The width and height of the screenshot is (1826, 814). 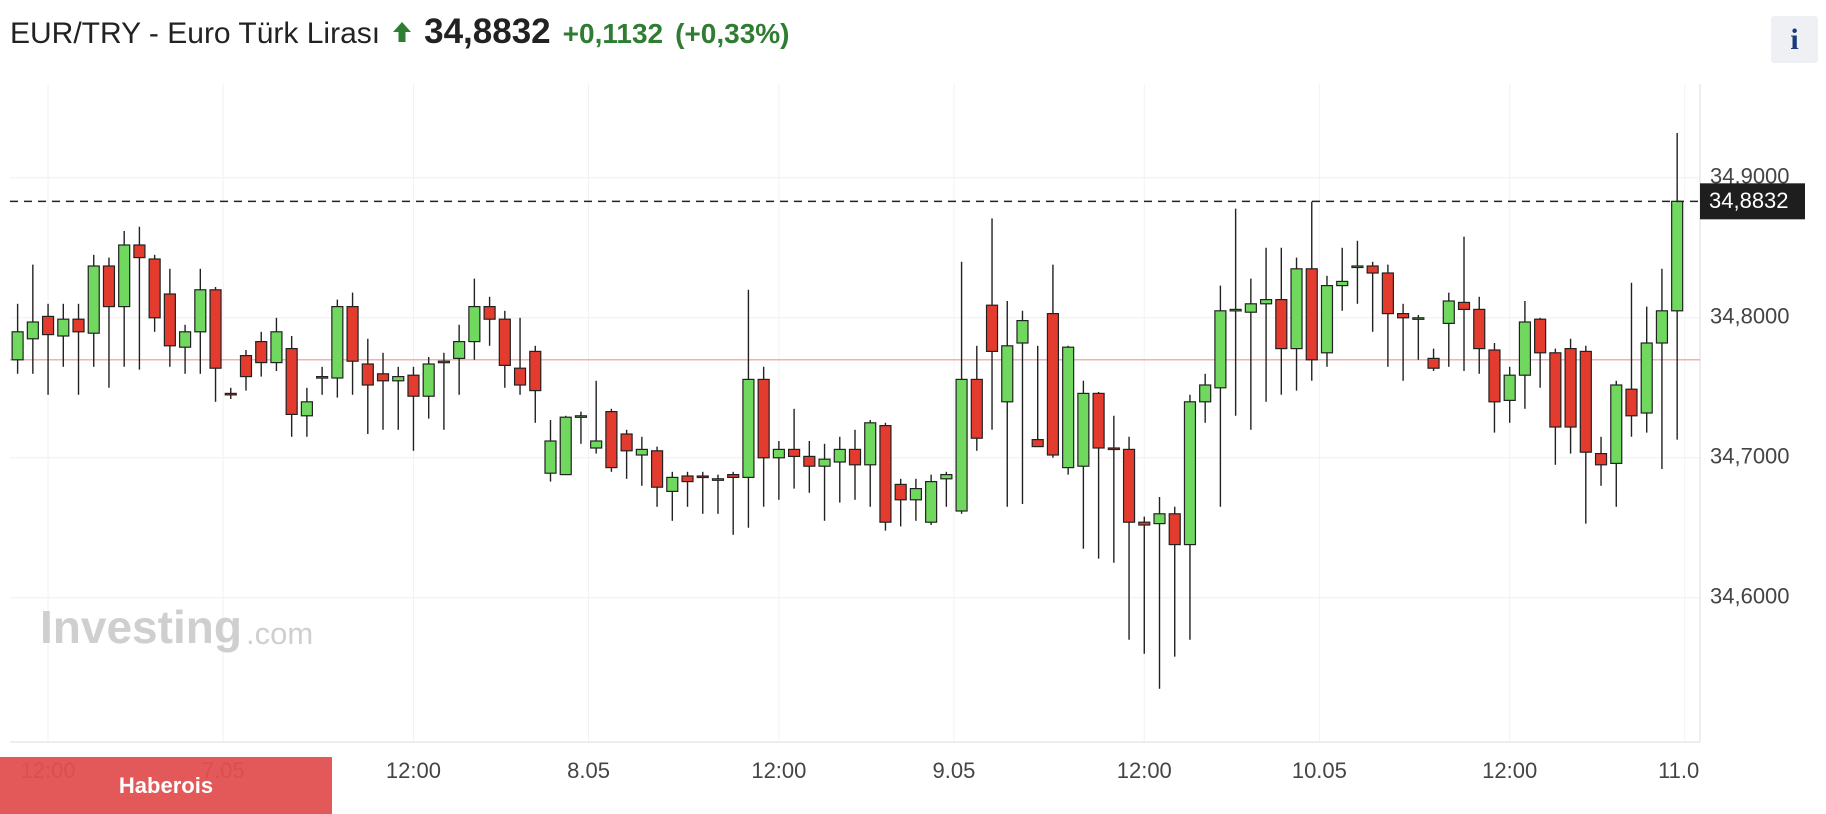 I want to click on watermark-brand: Investing, so click(x=141, y=627).